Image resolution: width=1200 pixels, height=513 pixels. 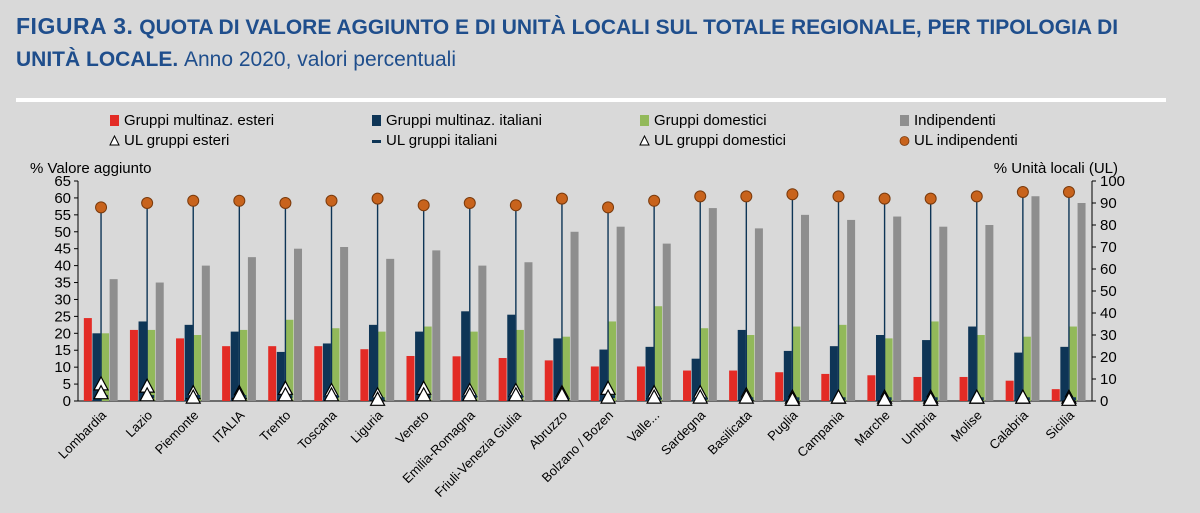 I want to click on x-tick-label: Sicilia, so click(x=1059, y=424).